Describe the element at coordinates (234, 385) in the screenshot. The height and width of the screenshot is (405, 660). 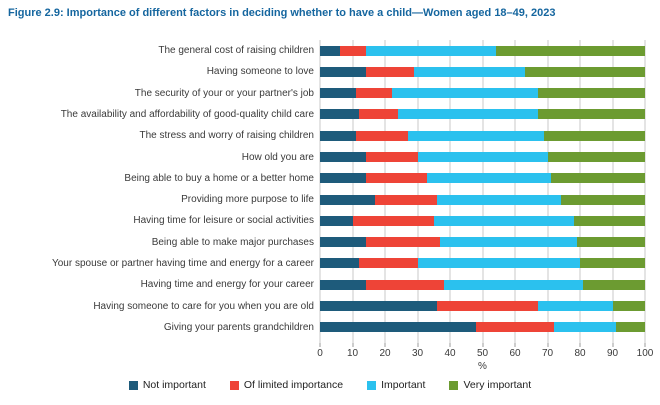
I see `legend-swatch-of-limited-importance` at that location.